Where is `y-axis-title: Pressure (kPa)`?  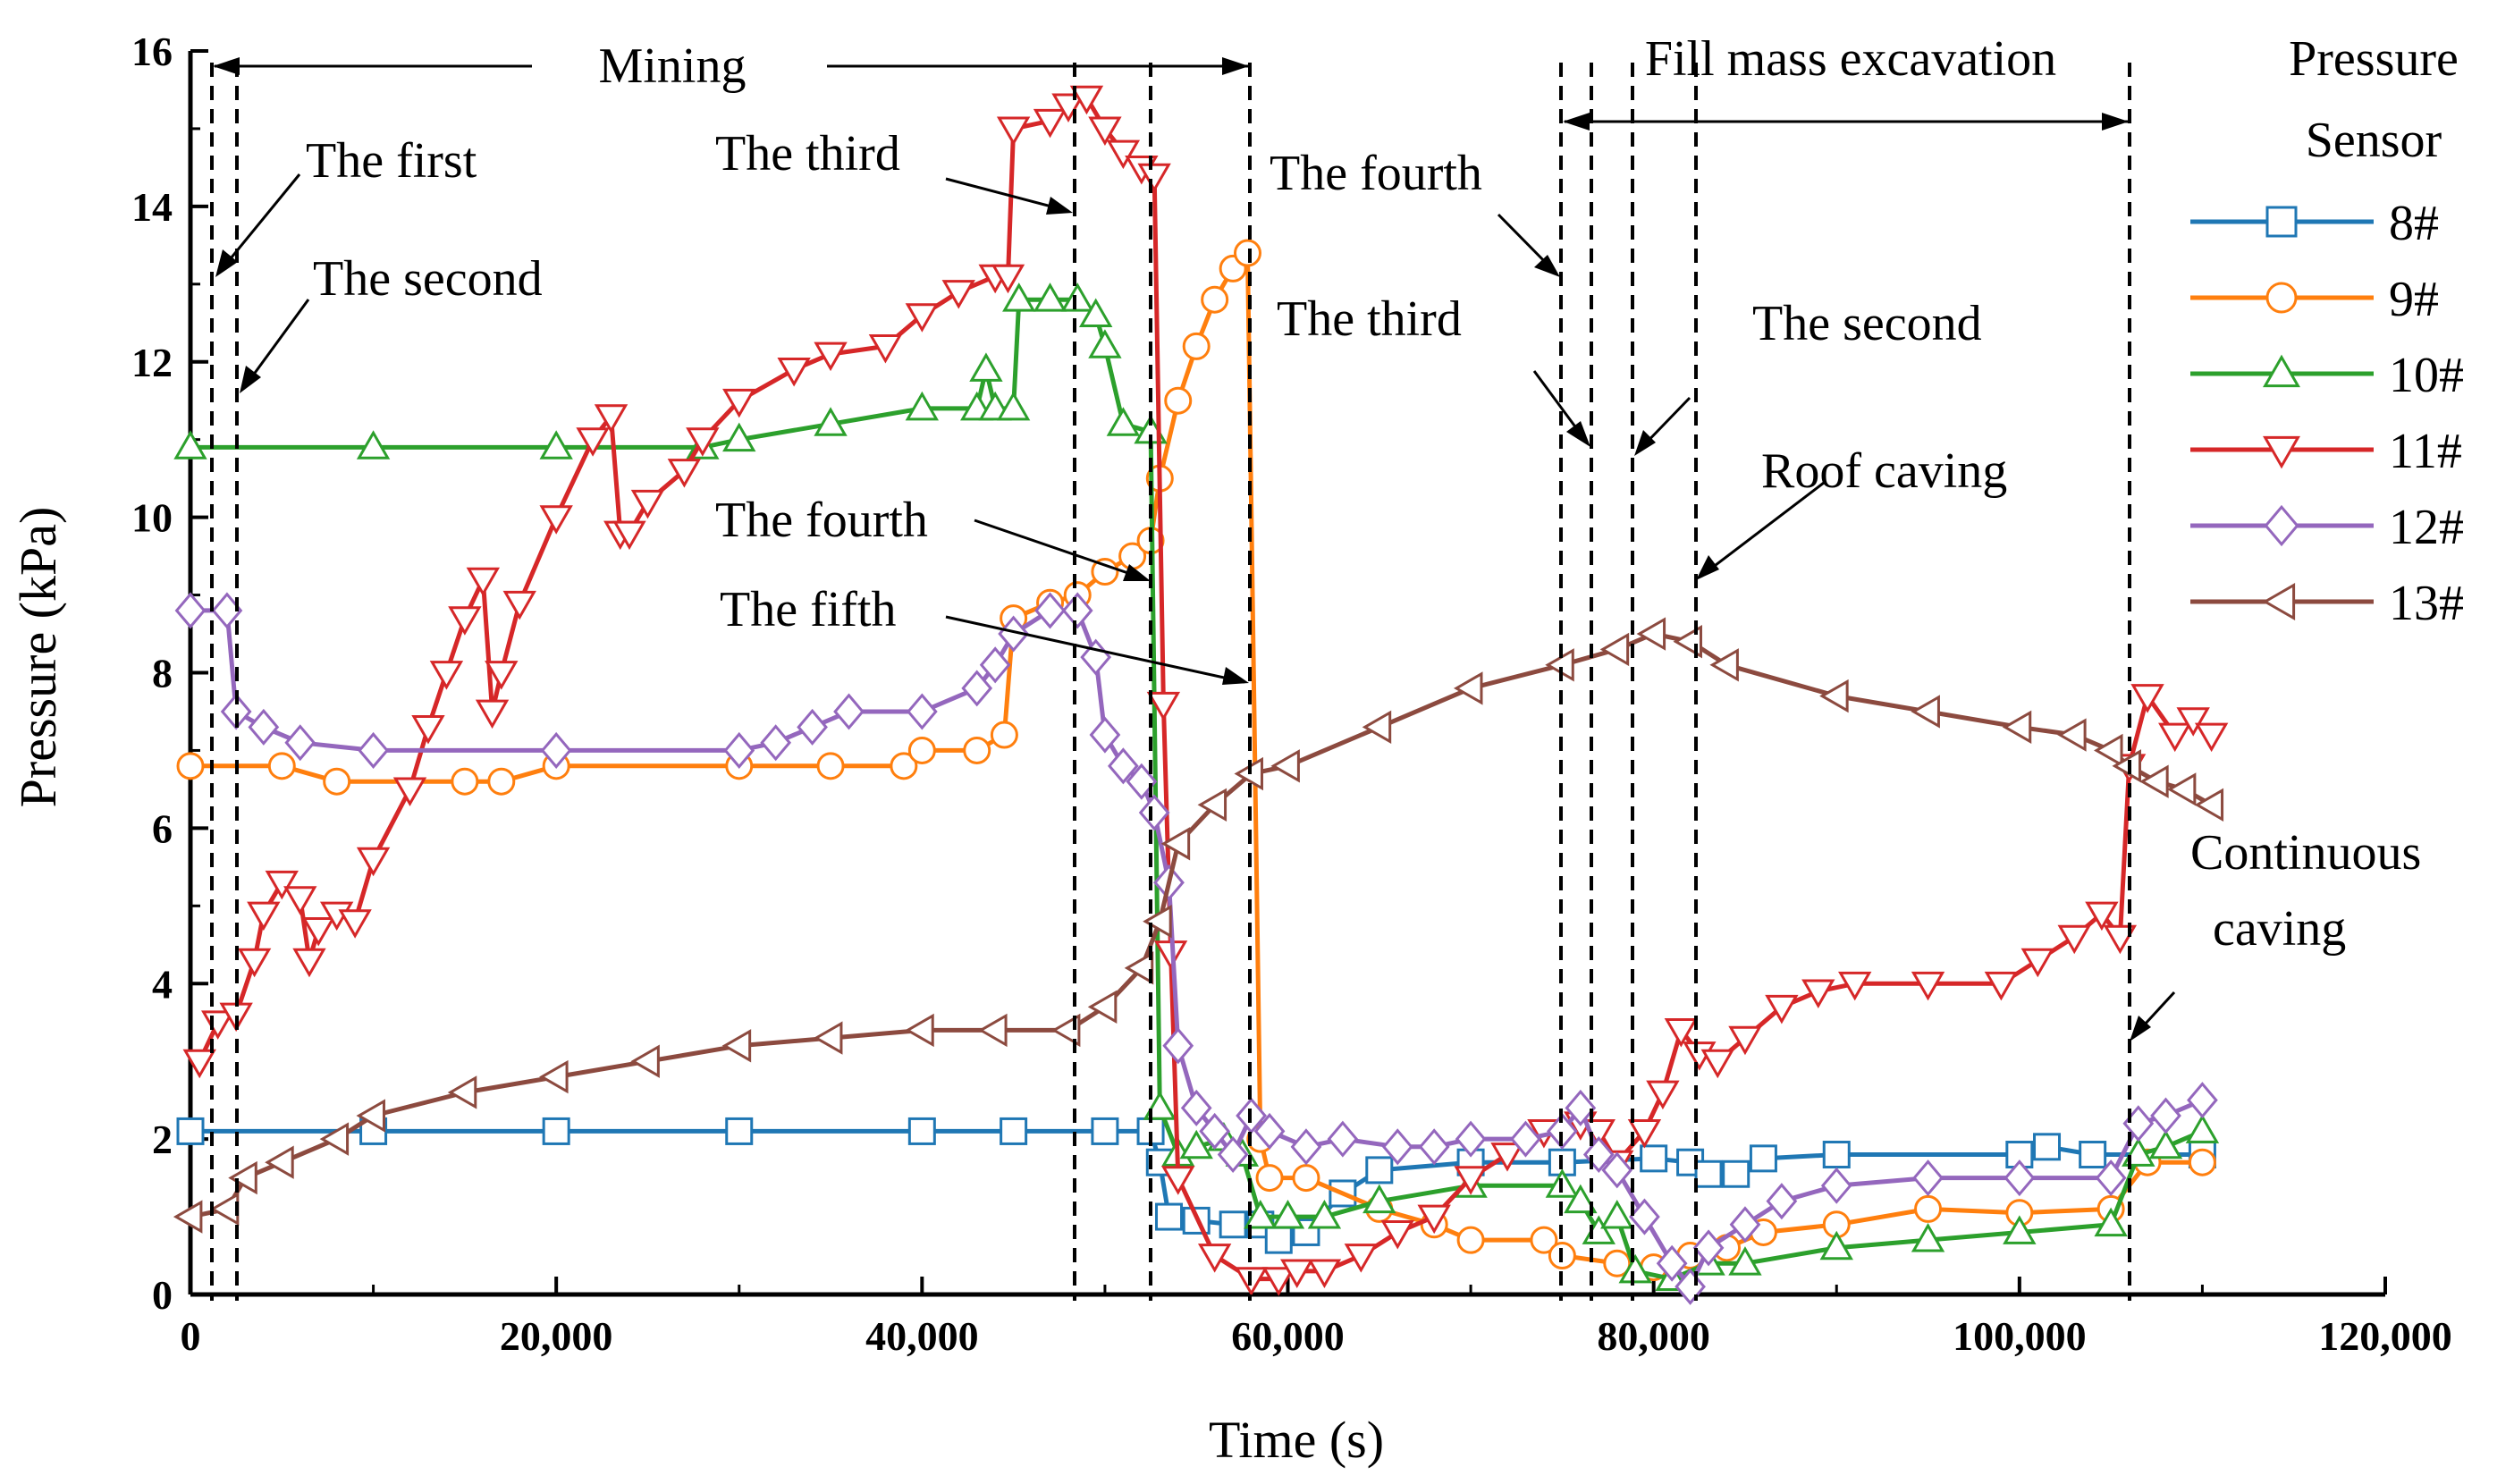
y-axis-title: Pressure (kPa) is located at coordinates (38, 657).